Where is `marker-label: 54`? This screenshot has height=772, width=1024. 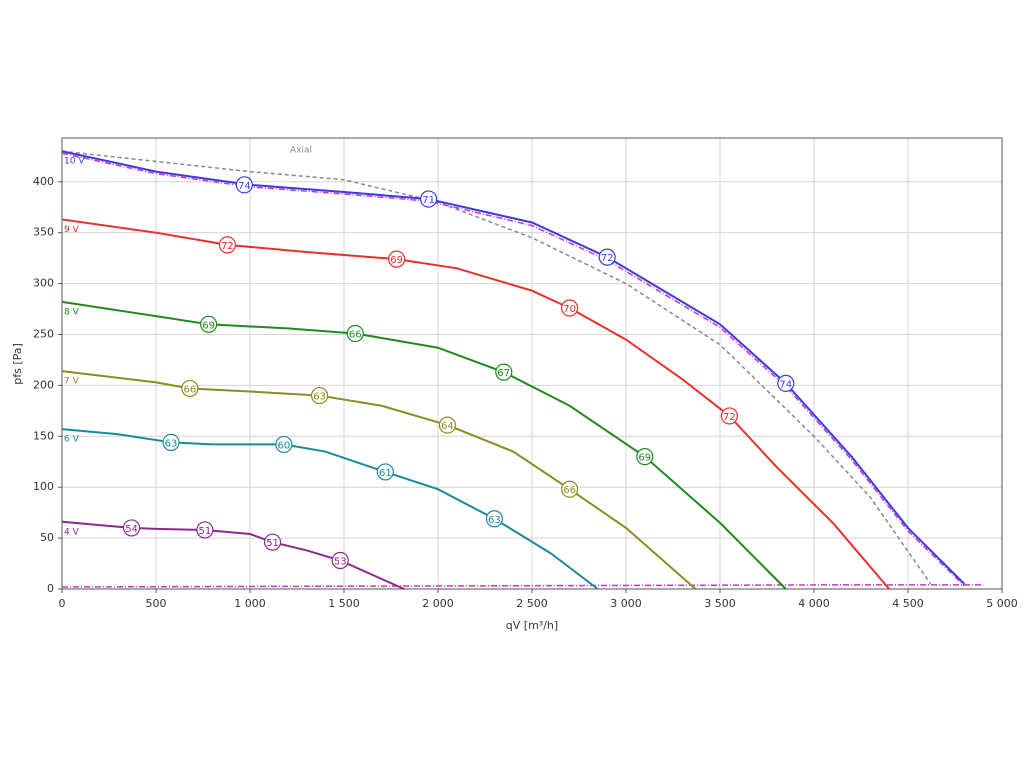 marker-label: 54 is located at coordinates (131, 529).